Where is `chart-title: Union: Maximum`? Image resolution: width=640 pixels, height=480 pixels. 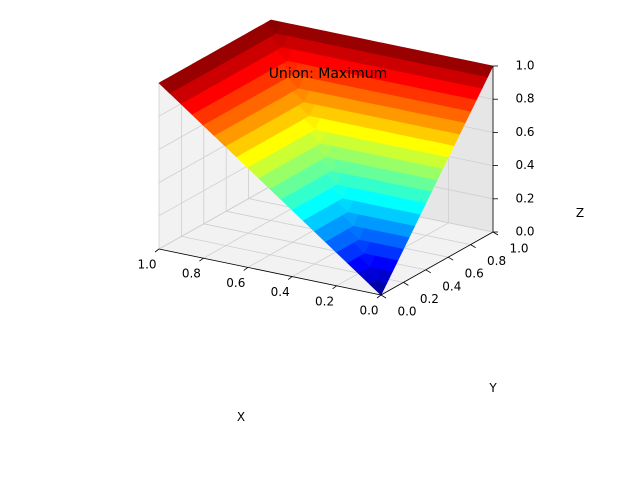 chart-title: Union: Maximum is located at coordinates (328, 74).